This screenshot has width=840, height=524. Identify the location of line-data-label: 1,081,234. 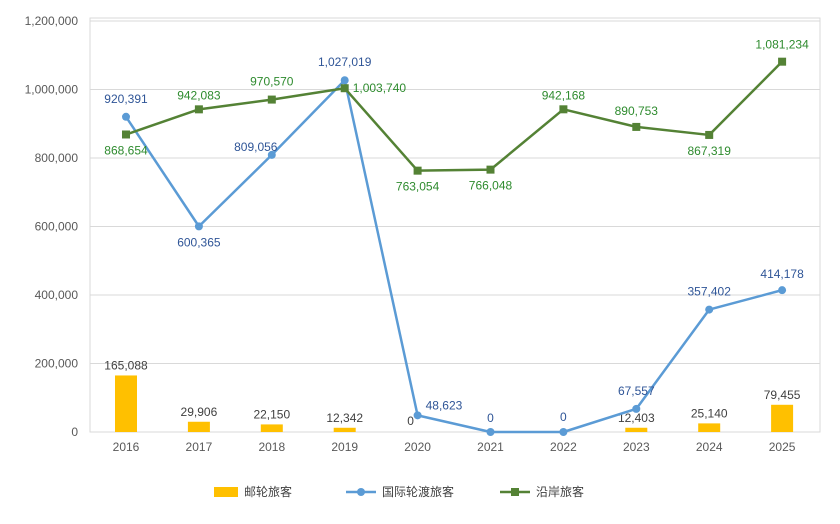
(782, 45).